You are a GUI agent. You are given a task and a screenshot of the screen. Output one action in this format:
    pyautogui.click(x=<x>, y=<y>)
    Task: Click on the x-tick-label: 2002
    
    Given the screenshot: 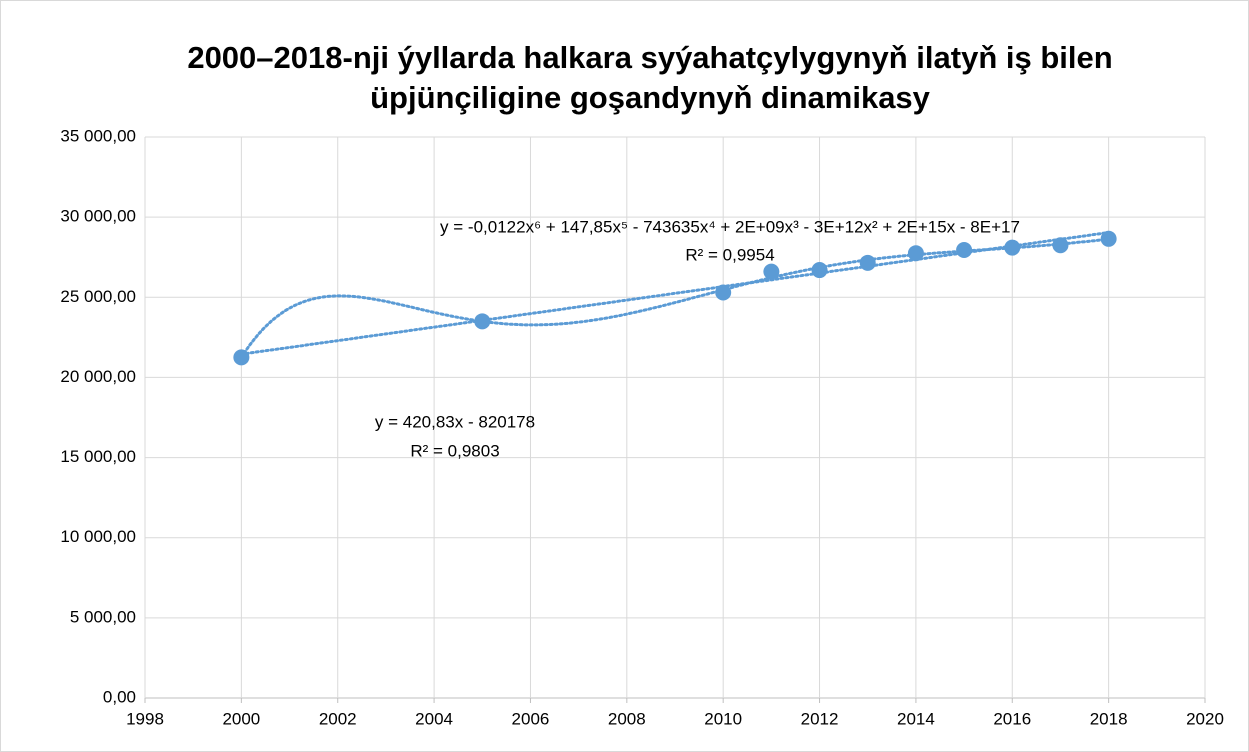 What is the action you would take?
    pyautogui.click(x=338, y=718)
    